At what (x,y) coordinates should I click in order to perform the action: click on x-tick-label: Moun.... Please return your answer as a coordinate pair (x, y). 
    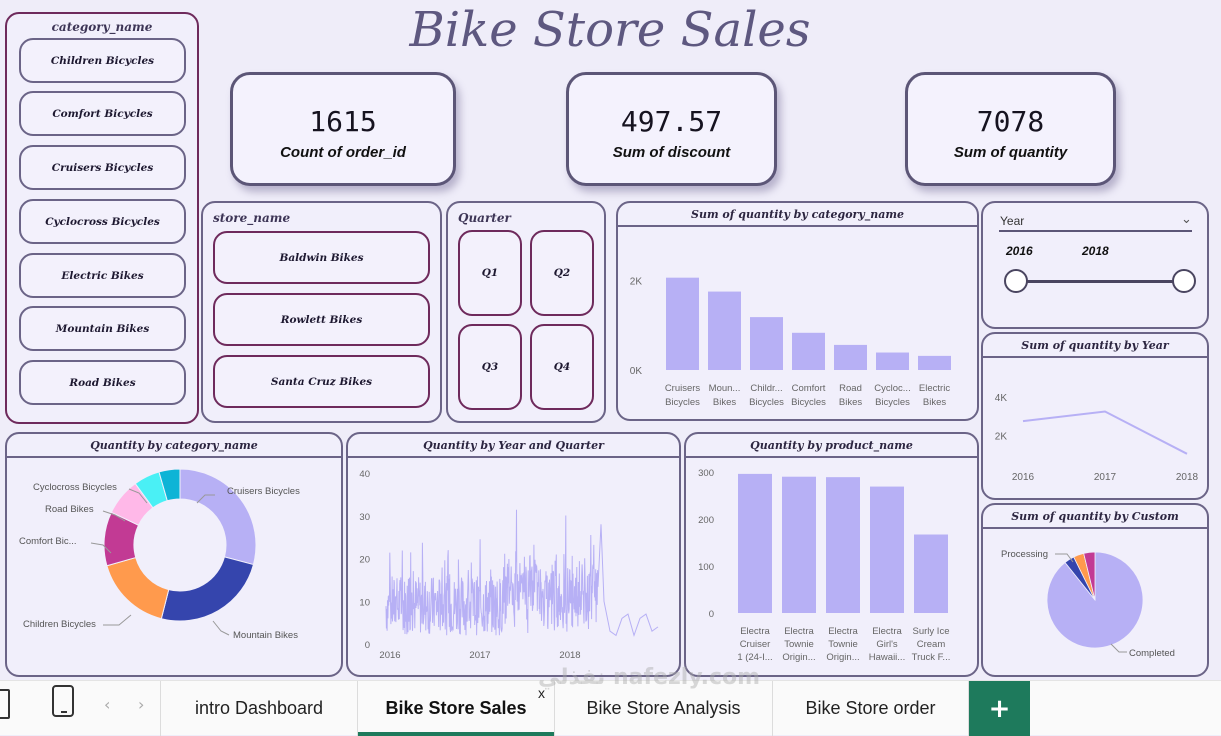
    Looking at the image, I should click on (725, 388).